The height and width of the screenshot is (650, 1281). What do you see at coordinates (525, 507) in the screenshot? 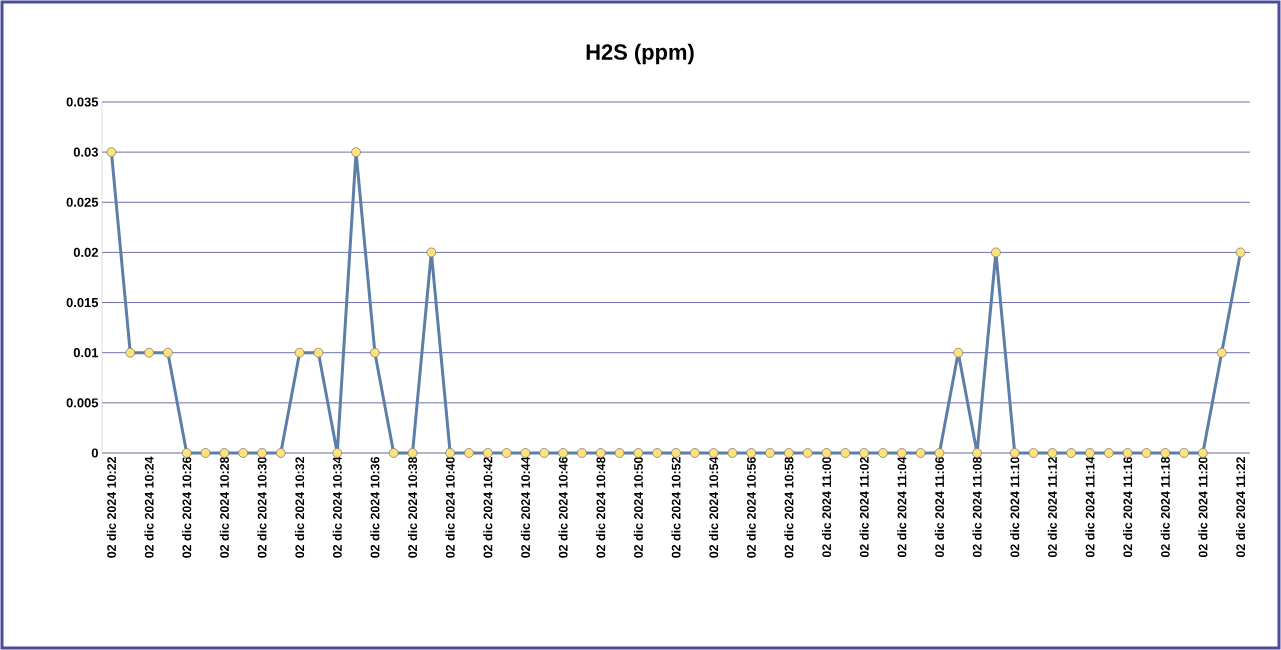
I see `x-tick-label: 02 dic 2024 10:44` at bounding box center [525, 507].